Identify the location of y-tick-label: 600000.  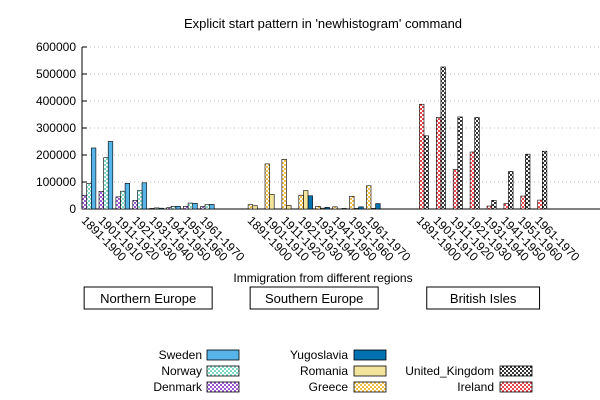
(56, 47).